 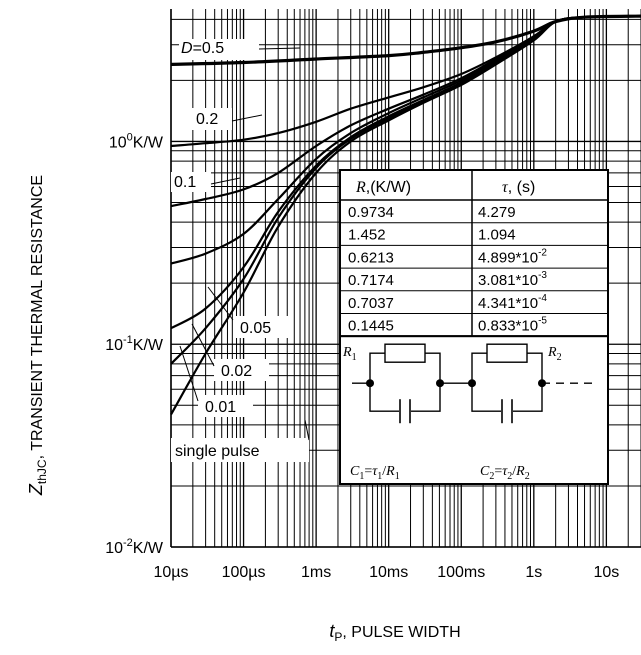 I want to click on capacitor-label: C1=τ1/R1, so click(x=375, y=473).